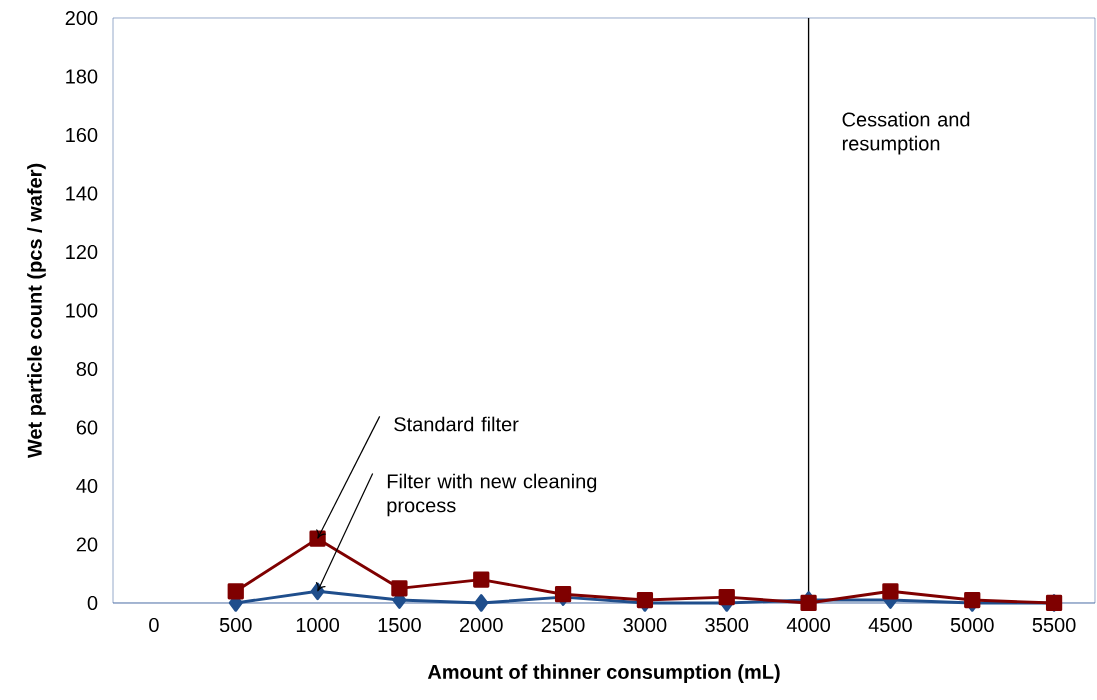  Describe the element at coordinates (890, 625) in the screenshot. I see `x-tick-label: 4500` at that location.